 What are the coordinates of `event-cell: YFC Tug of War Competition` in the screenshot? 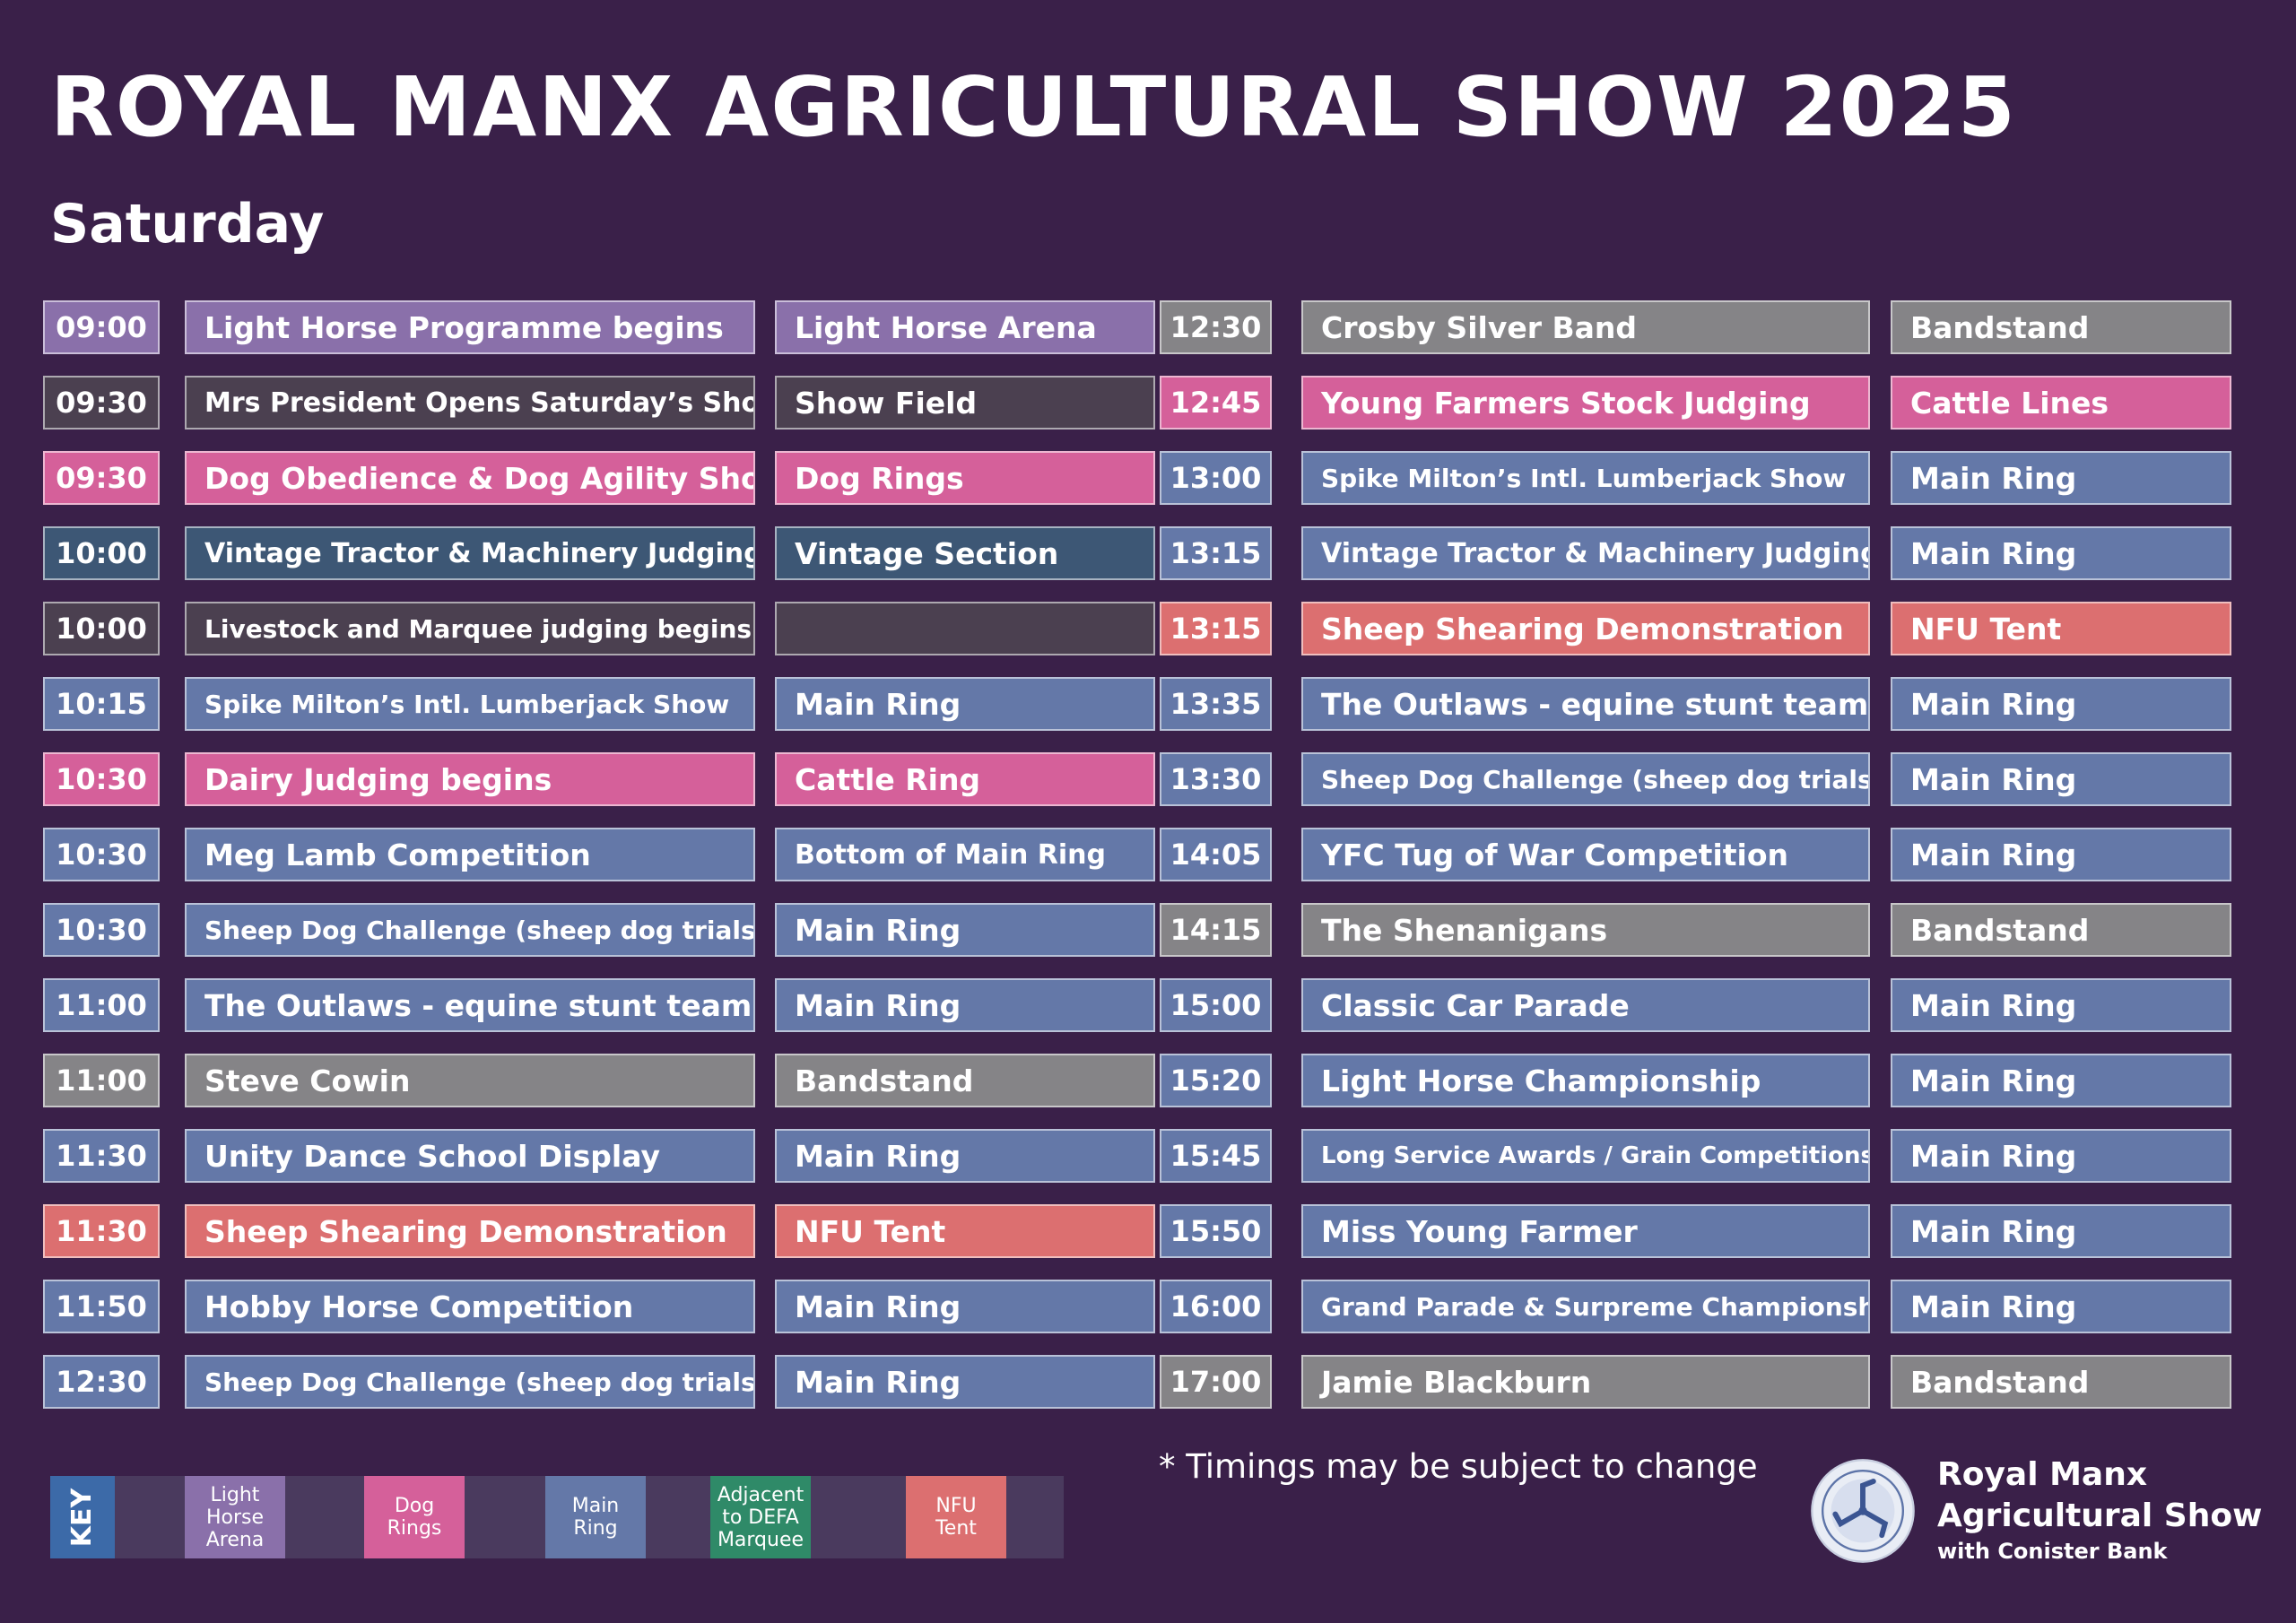 It's located at (1585, 854).